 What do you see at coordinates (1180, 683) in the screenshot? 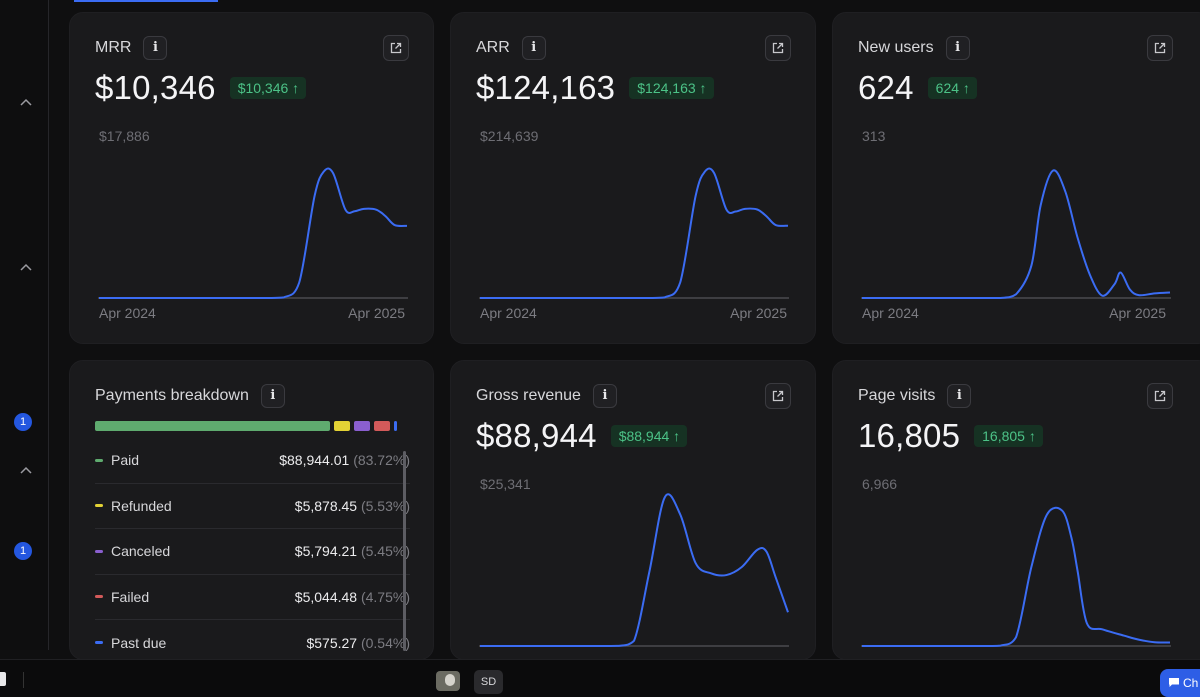
I see `chat-button: Ch` at bounding box center [1180, 683].